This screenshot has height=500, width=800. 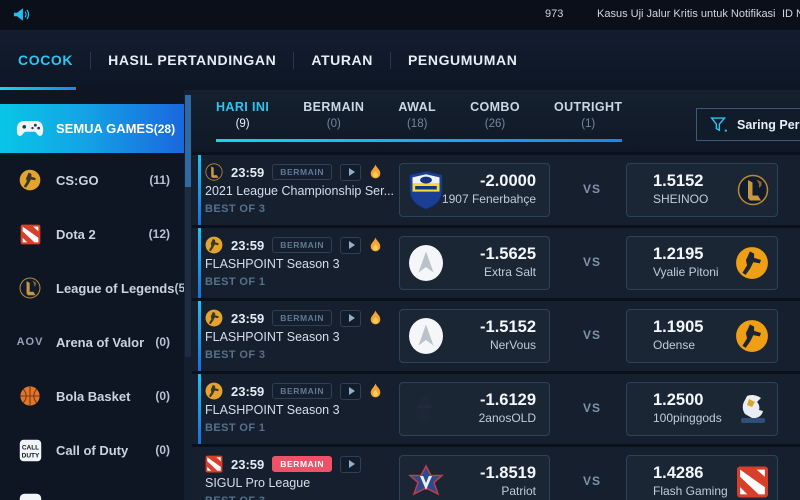 I want to click on sidebar-item-semua-games: SEMUA GAMES (28), so click(x=92, y=128).